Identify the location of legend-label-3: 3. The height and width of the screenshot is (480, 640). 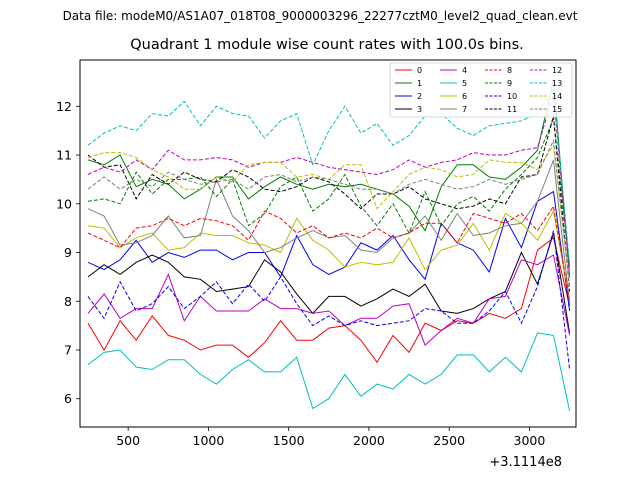
(419, 109).